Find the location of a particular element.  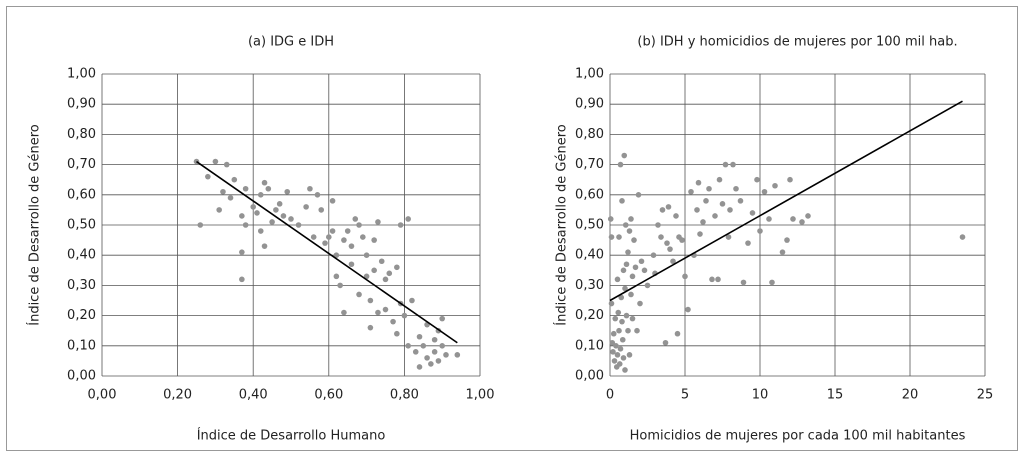

x-tick-label: 0,20 is located at coordinates (177, 395).